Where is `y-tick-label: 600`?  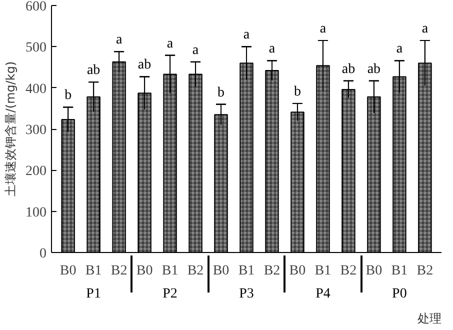
y-tick-label: 600 is located at coordinates (36, 7).